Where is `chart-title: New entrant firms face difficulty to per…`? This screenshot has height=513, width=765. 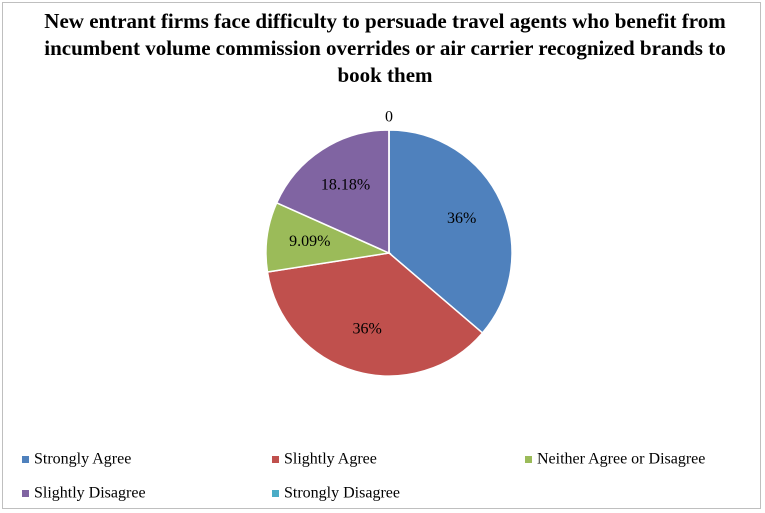
chart-title: New entrant firms face difficulty to per… is located at coordinates (385, 48).